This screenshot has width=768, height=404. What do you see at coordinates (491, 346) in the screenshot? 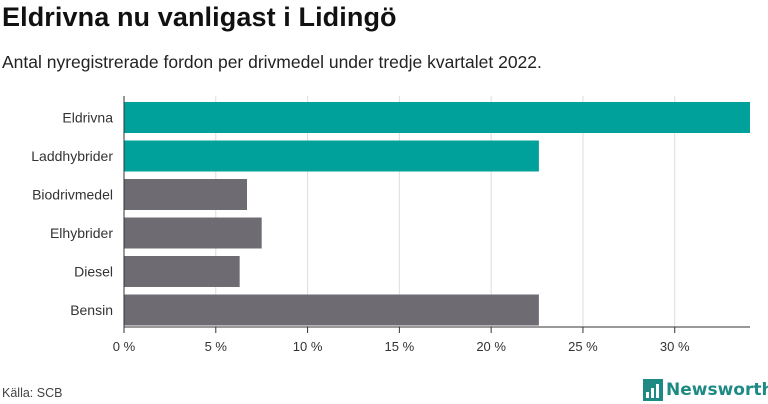
I see `x-tick-label: 20 %` at bounding box center [491, 346].